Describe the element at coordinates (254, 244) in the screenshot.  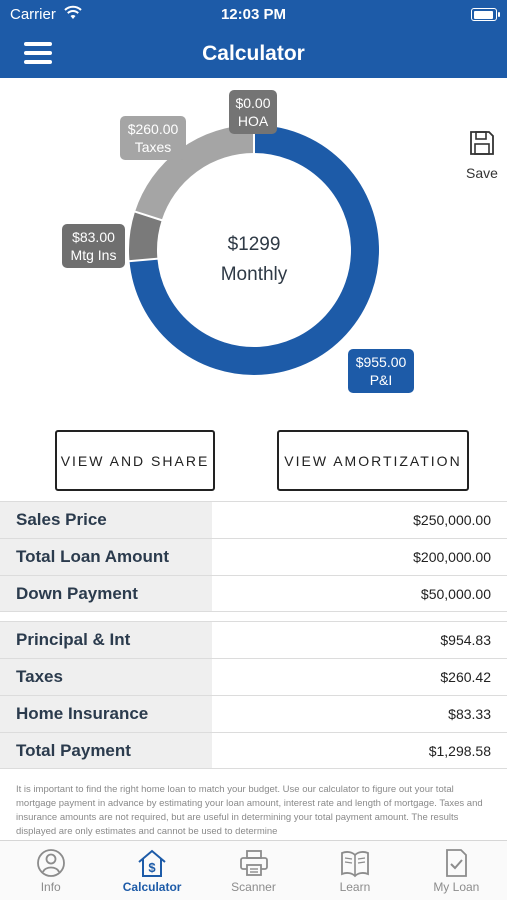
I see `monthly-amount: $1299` at that location.